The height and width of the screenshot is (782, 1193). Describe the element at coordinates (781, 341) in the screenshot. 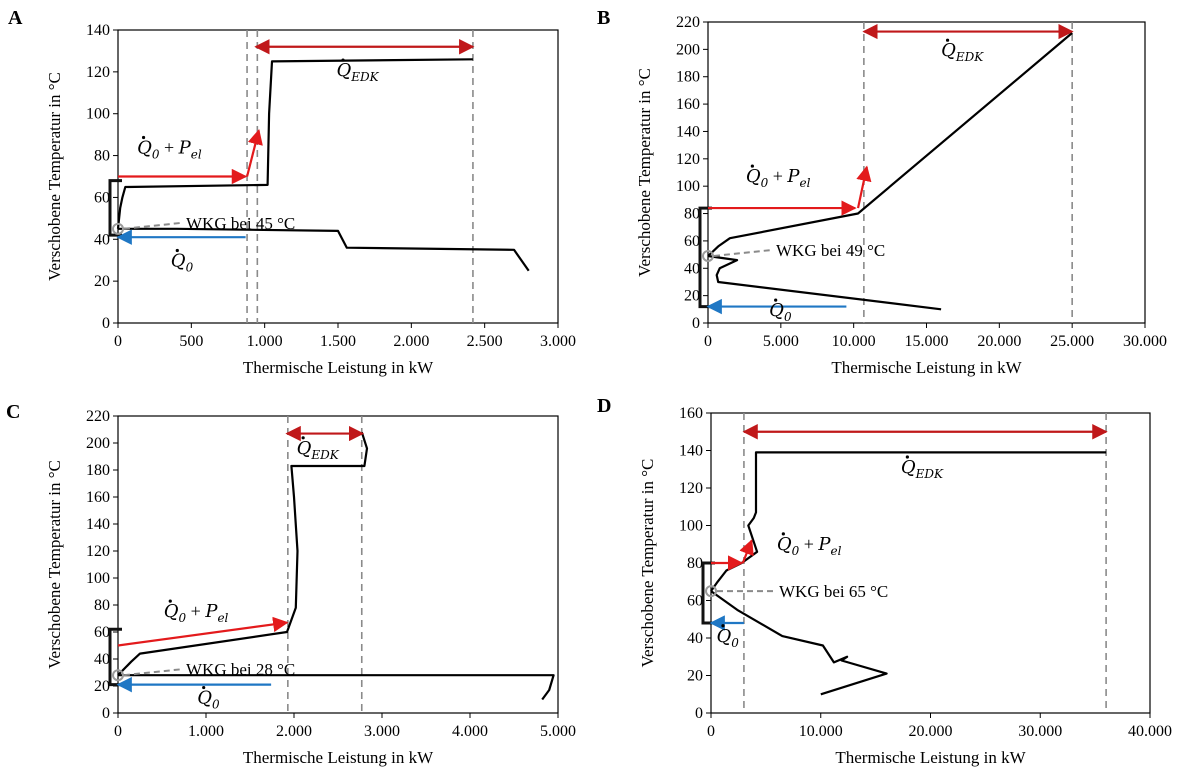

I see `x-tick-label: 5.000` at that location.